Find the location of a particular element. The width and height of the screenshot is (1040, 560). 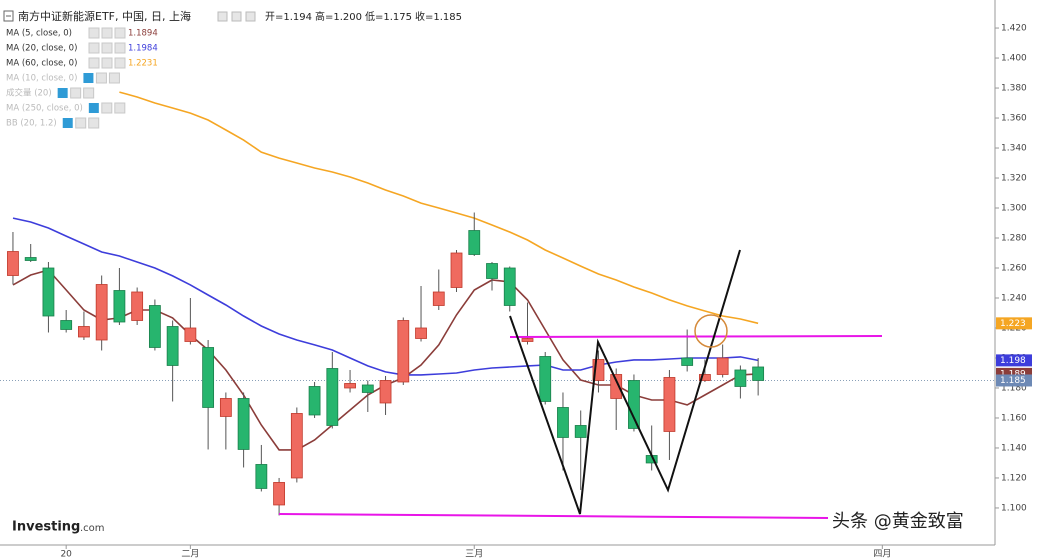

legend-value: 1.1894 is located at coordinates (143, 34).